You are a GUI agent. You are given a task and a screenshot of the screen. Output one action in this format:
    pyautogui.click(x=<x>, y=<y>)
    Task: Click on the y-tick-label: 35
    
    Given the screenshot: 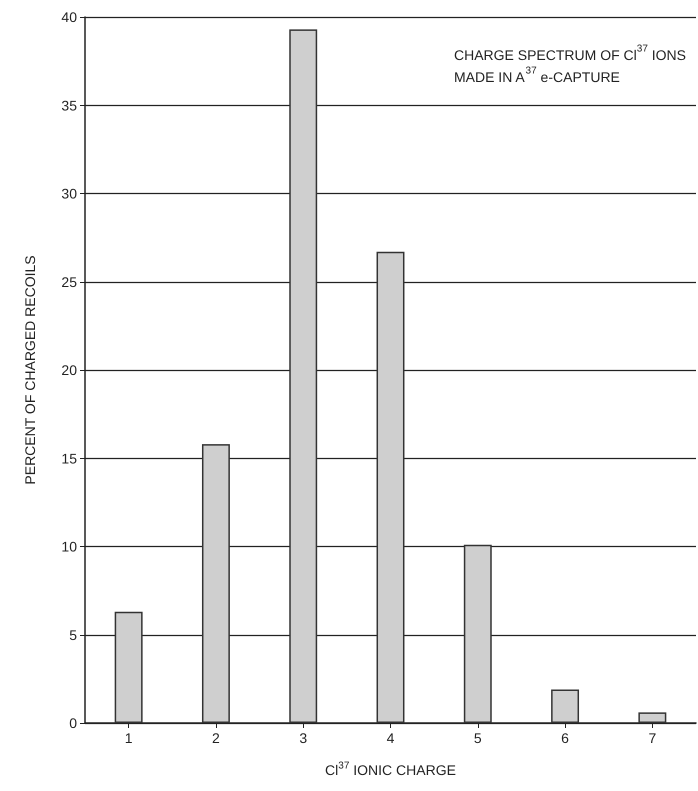 What is the action you would take?
    pyautogui.click(x=69, y=105)
    